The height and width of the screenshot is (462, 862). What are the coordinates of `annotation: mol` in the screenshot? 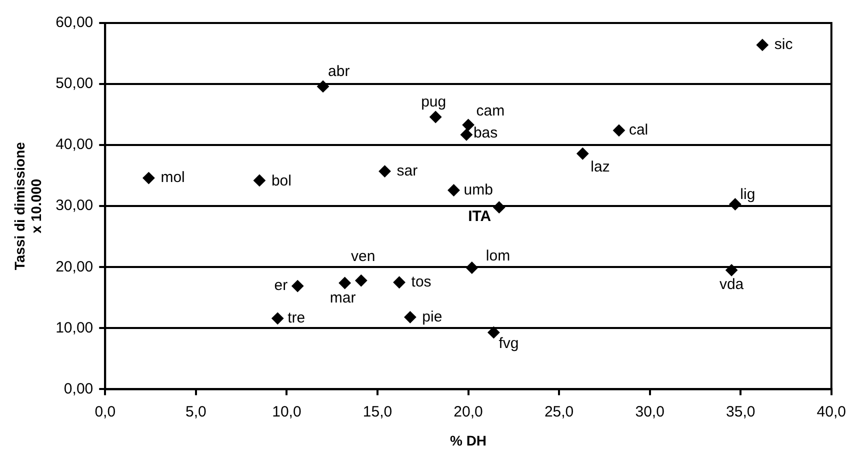 It's located at (172, 177).